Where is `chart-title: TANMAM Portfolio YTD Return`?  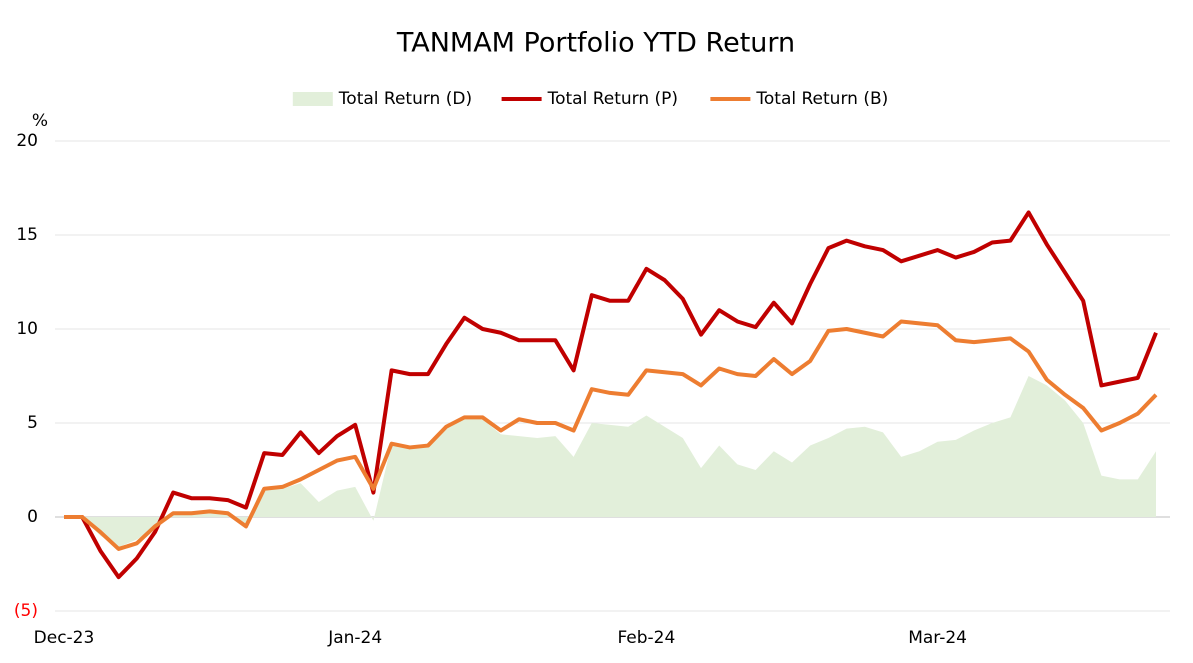
chart-title: TANMAM Portfolio YTD Return is located at coordinates (595, 43).